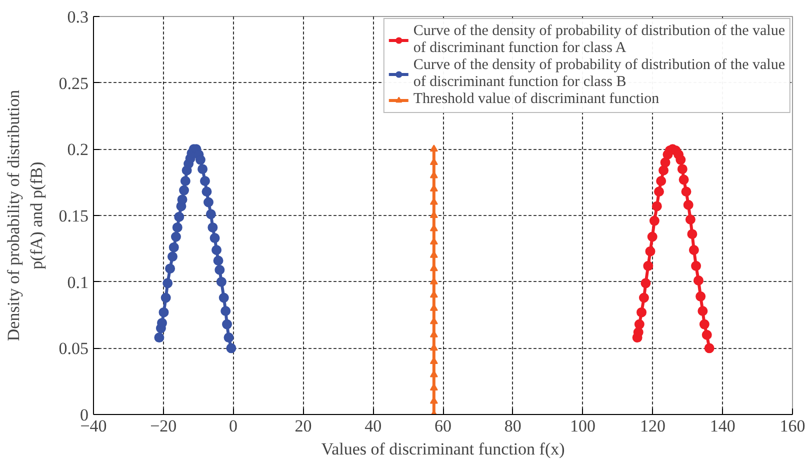 Image resolution: width=808 pixels, height=461 pixels. Describe the element at coordinates (77, 17) in the screenshot. I see `y-tick-label: 0.3` at that location.